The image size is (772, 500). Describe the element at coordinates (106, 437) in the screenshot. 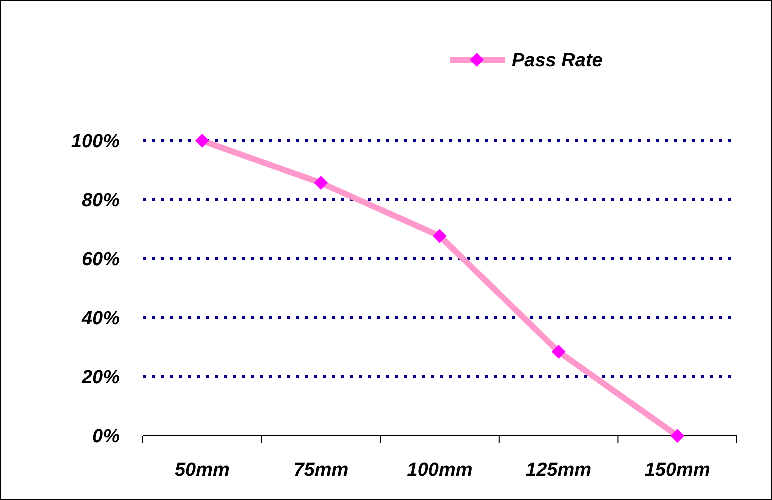

I see `y-tick-label: 0%` at that location.